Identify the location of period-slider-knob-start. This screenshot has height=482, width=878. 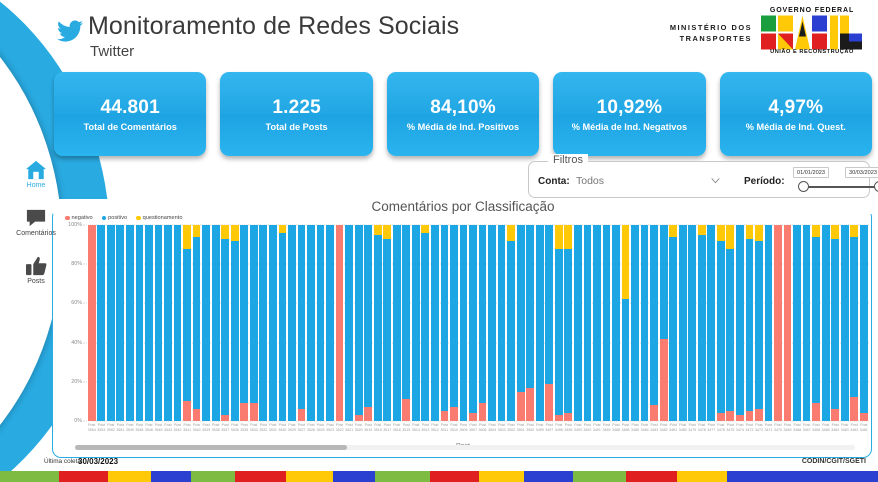
(803, 186).